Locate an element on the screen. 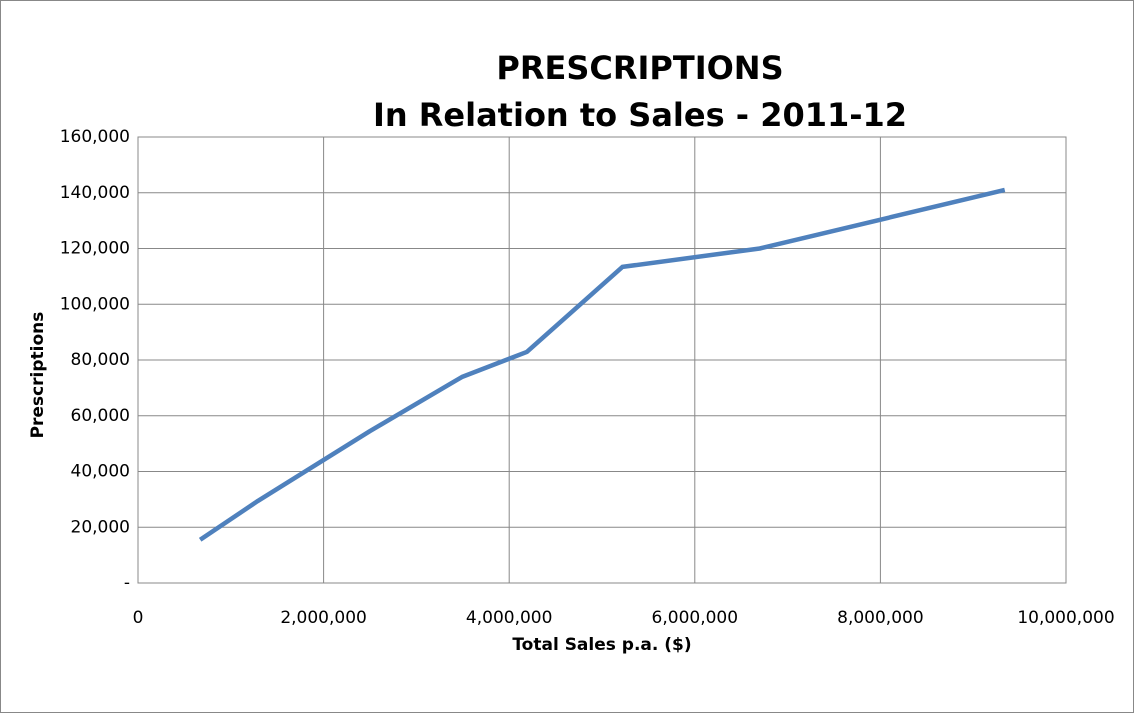 This screenshot has width=1134, height=713. y-tick-label: 100,000 is located at coordinates (95, 304).